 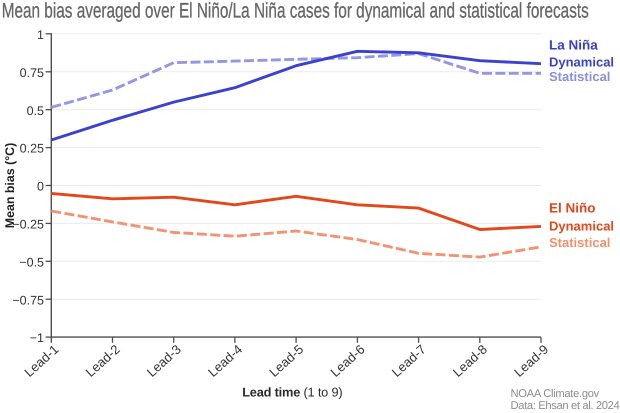 I want to click on svg-text: Lead time (1 to 9), so click(x=292, y=391).